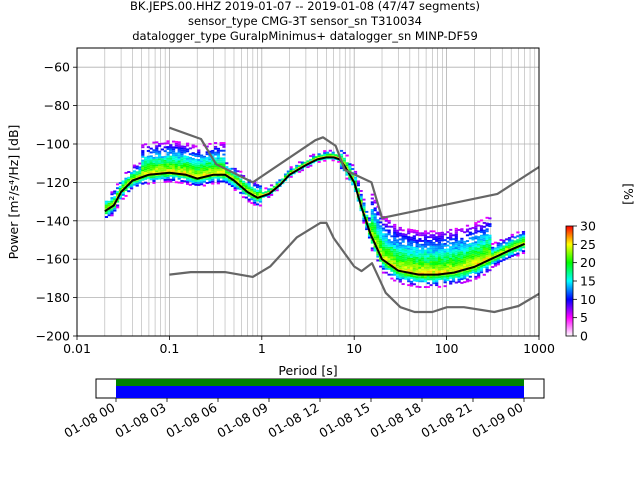 The height and width of the screenshot is (480, 640). I want to click on coverage-band, so click(320, 382).